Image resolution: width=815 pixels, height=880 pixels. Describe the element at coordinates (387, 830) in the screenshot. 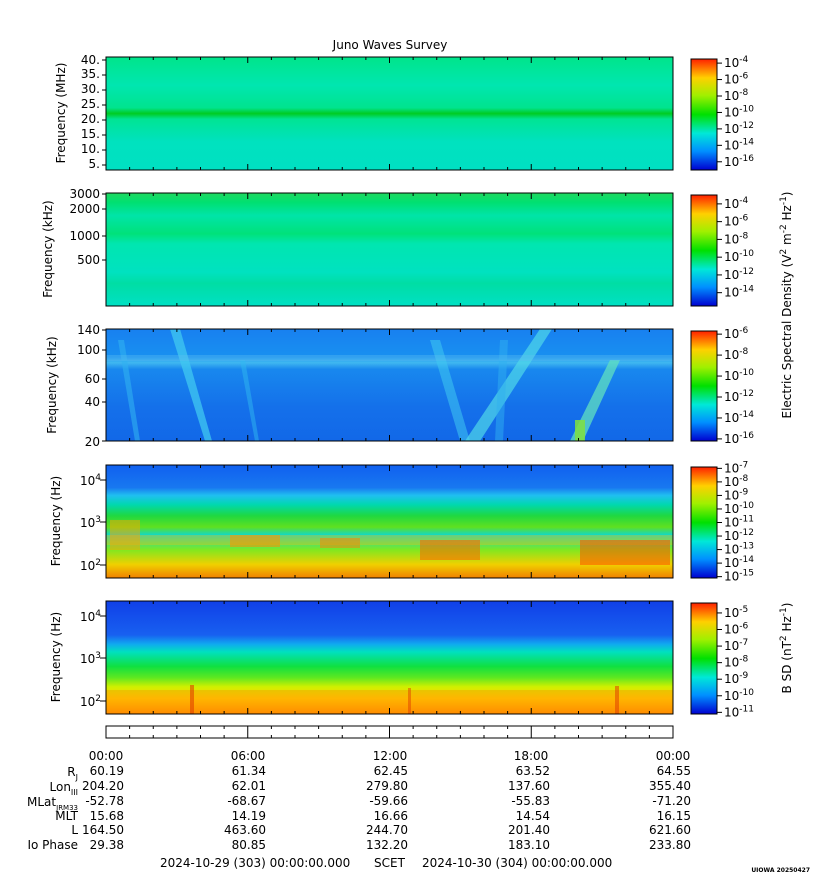

I see `cell: 244.70` at that location.